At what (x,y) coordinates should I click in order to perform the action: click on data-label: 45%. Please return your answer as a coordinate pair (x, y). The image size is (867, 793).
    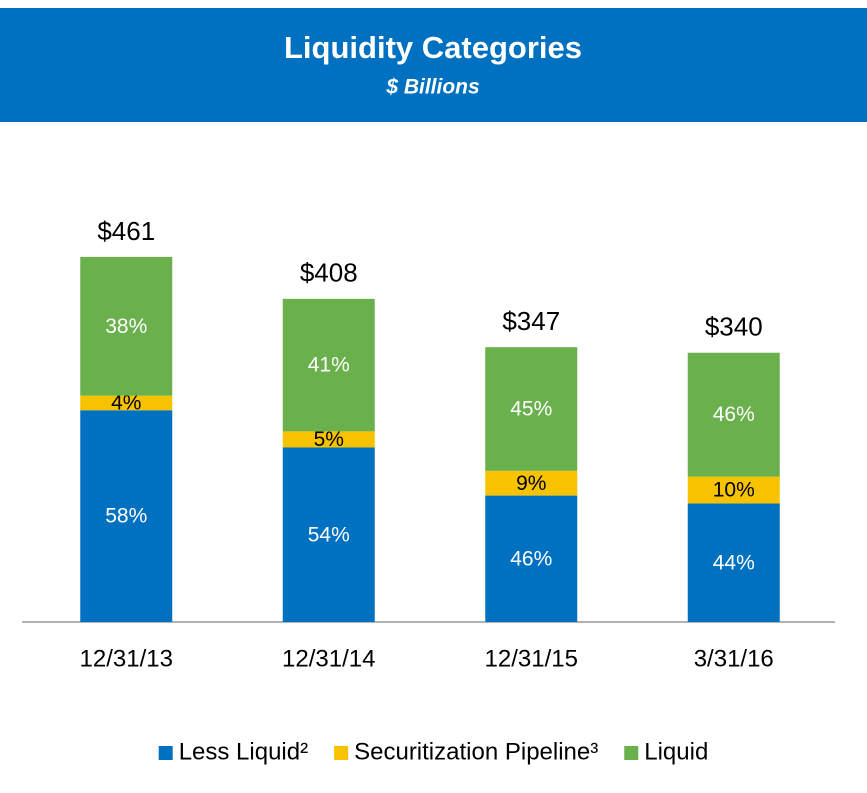
    Looking at the image, I should click on (531, 409).